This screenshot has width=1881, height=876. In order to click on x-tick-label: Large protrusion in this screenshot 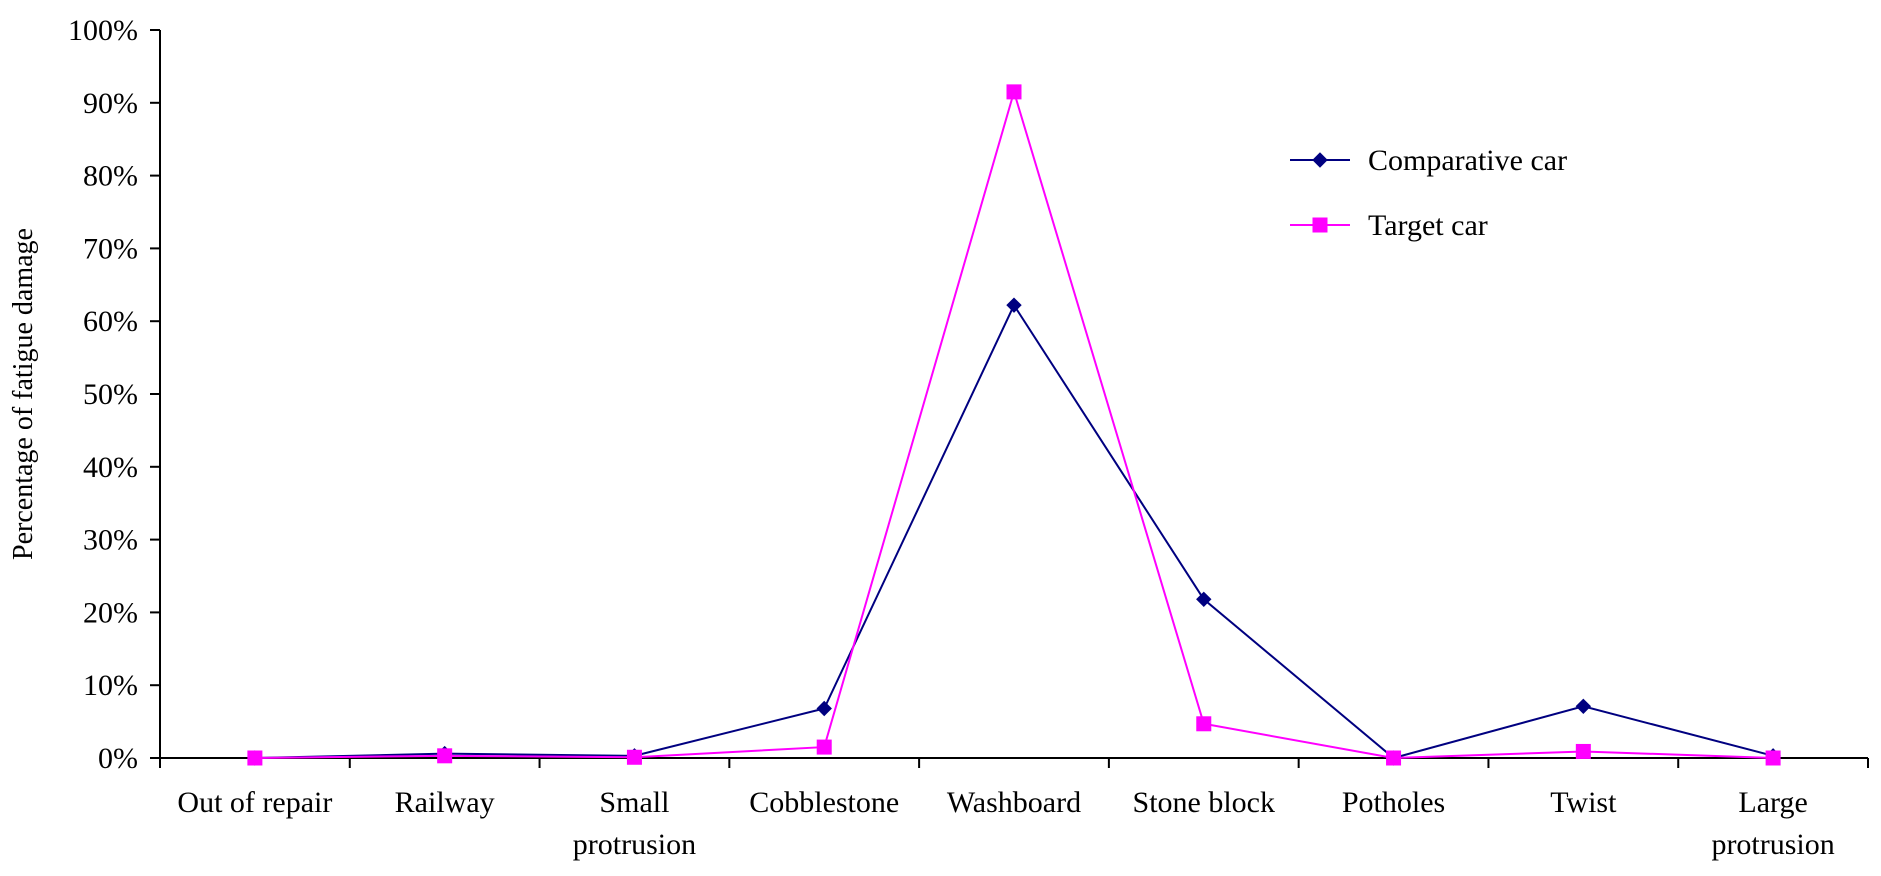, I will do `click(1772, 823)`.